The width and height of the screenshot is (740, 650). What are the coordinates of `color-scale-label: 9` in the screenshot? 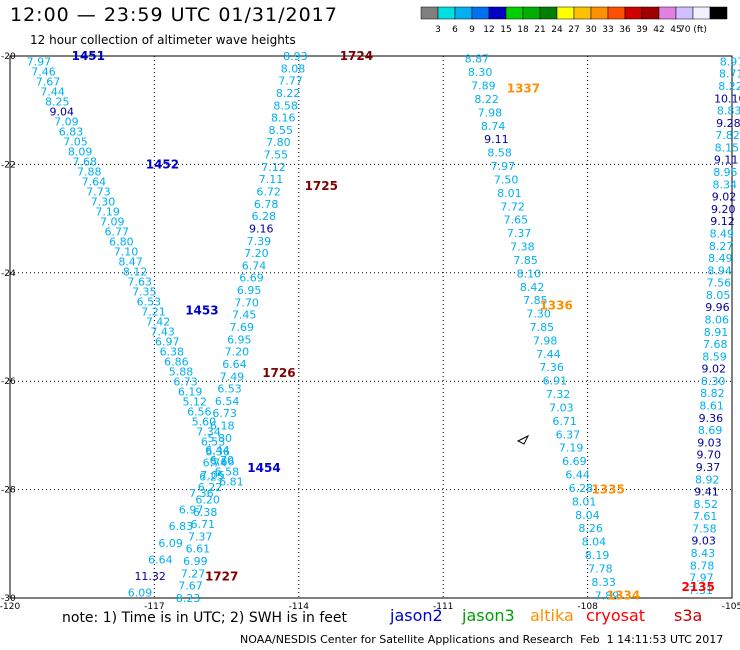 It's located at (472, 30).